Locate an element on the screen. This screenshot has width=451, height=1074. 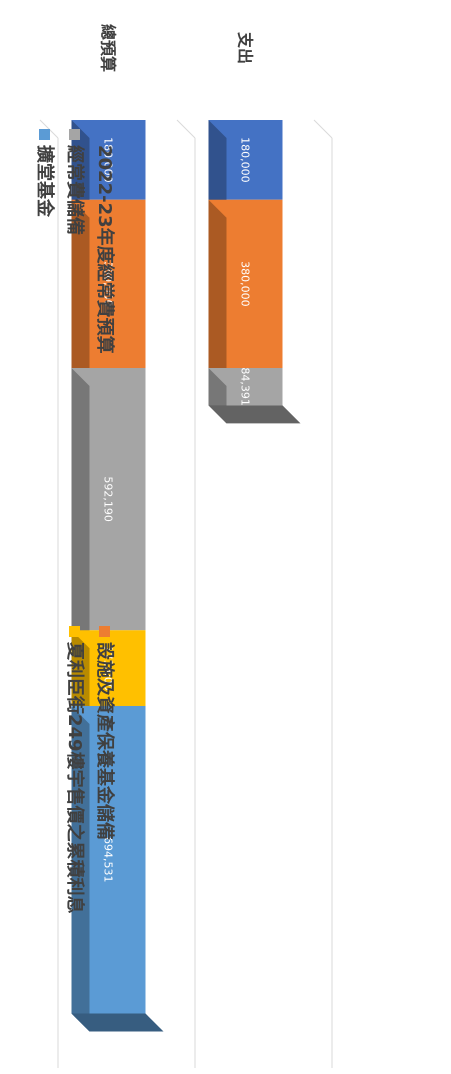
legend-label: 設施及資產保養基金儲備 is located at coordinates (105, 741).